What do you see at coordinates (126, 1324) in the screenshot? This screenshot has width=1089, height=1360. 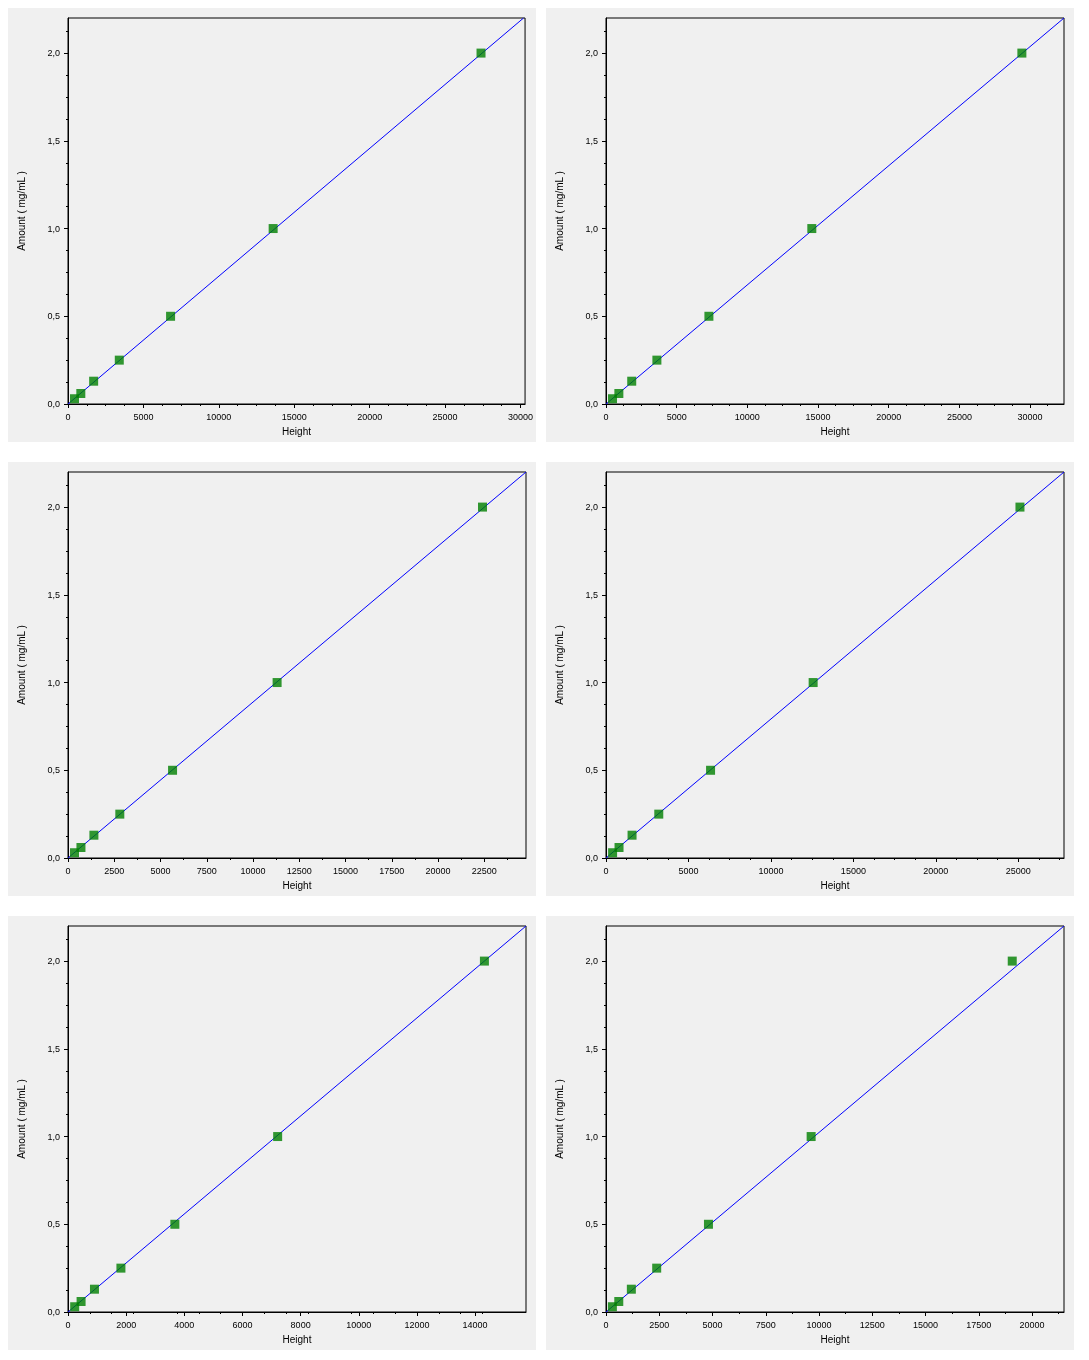 I see `x-tick-label: 2000` at bounding box center [126, 1324].